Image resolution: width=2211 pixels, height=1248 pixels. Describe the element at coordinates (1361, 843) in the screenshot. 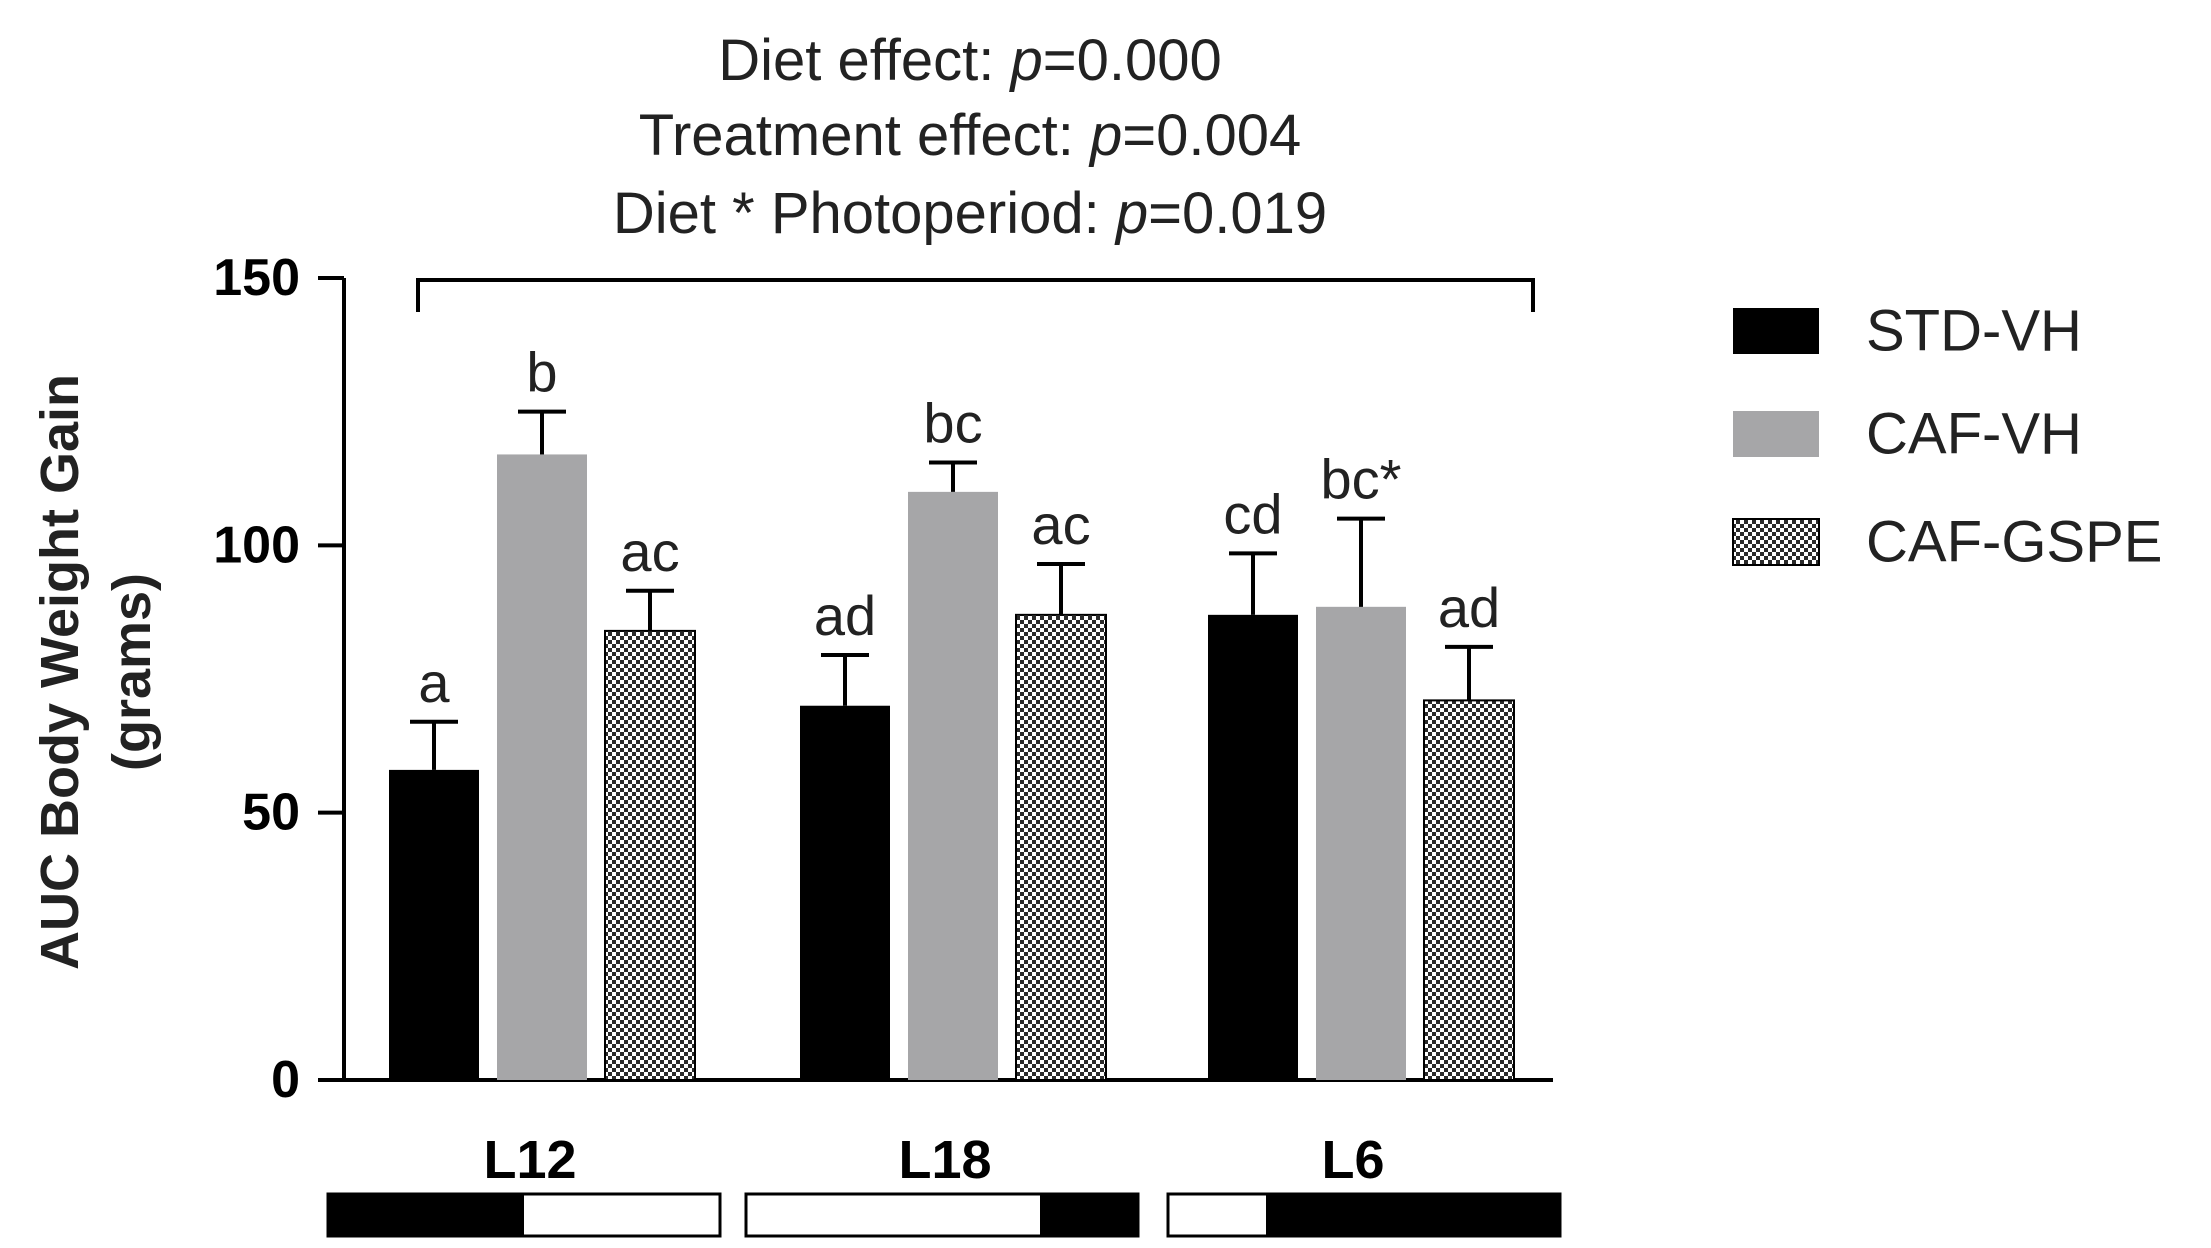

I see `bar-caf-vh-l6` at that location.